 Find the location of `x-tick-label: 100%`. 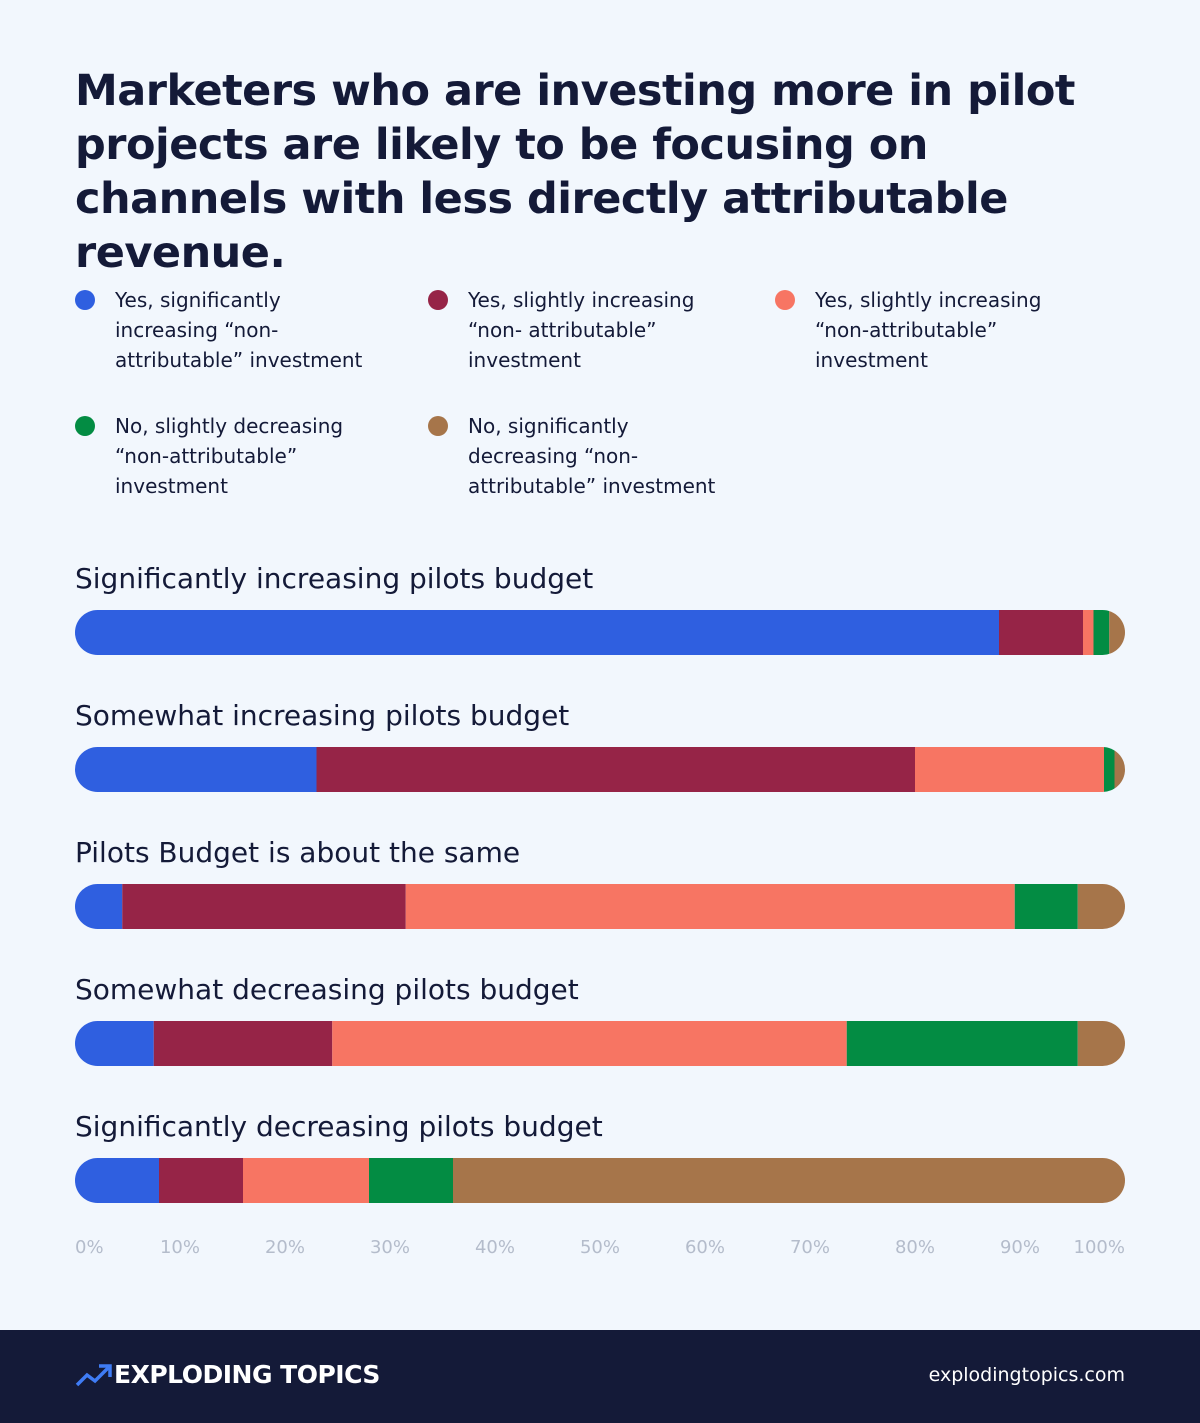

x-tick-label: 100% is located at coordinates (1099, 1247).